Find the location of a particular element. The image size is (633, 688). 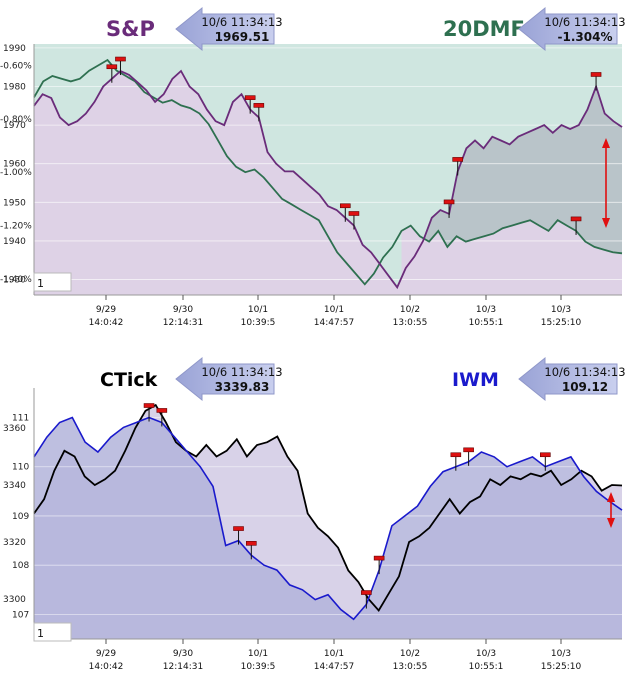

callout-value: 1969.51 is located at coordinates (242, 37).